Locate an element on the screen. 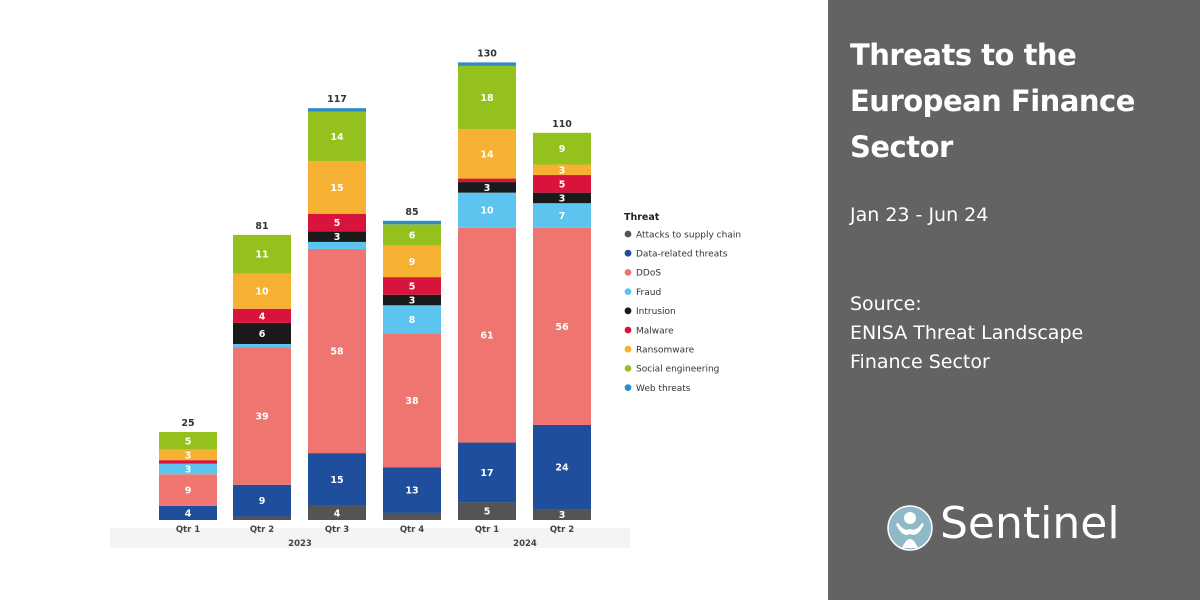 This screenshot has height=600, width=1200. data-label: 38 is located at coordinates (412, 401).